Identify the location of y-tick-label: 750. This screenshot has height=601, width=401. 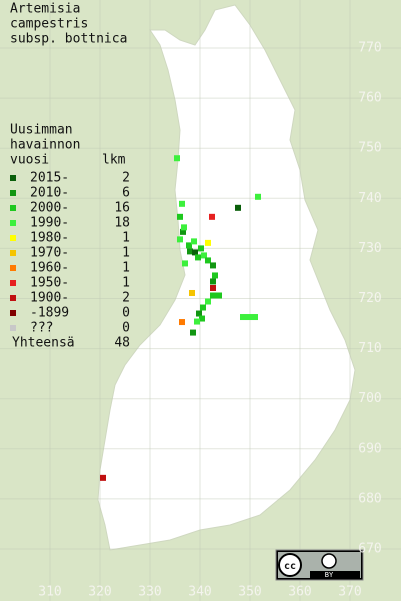
(369, 148).